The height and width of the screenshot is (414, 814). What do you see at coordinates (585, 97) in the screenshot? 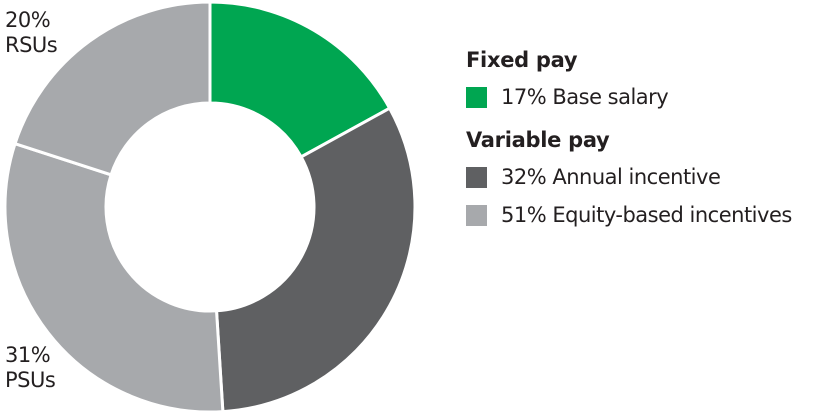
I see `legend-label: 17% Base salary` at bounding box center [585, 97].